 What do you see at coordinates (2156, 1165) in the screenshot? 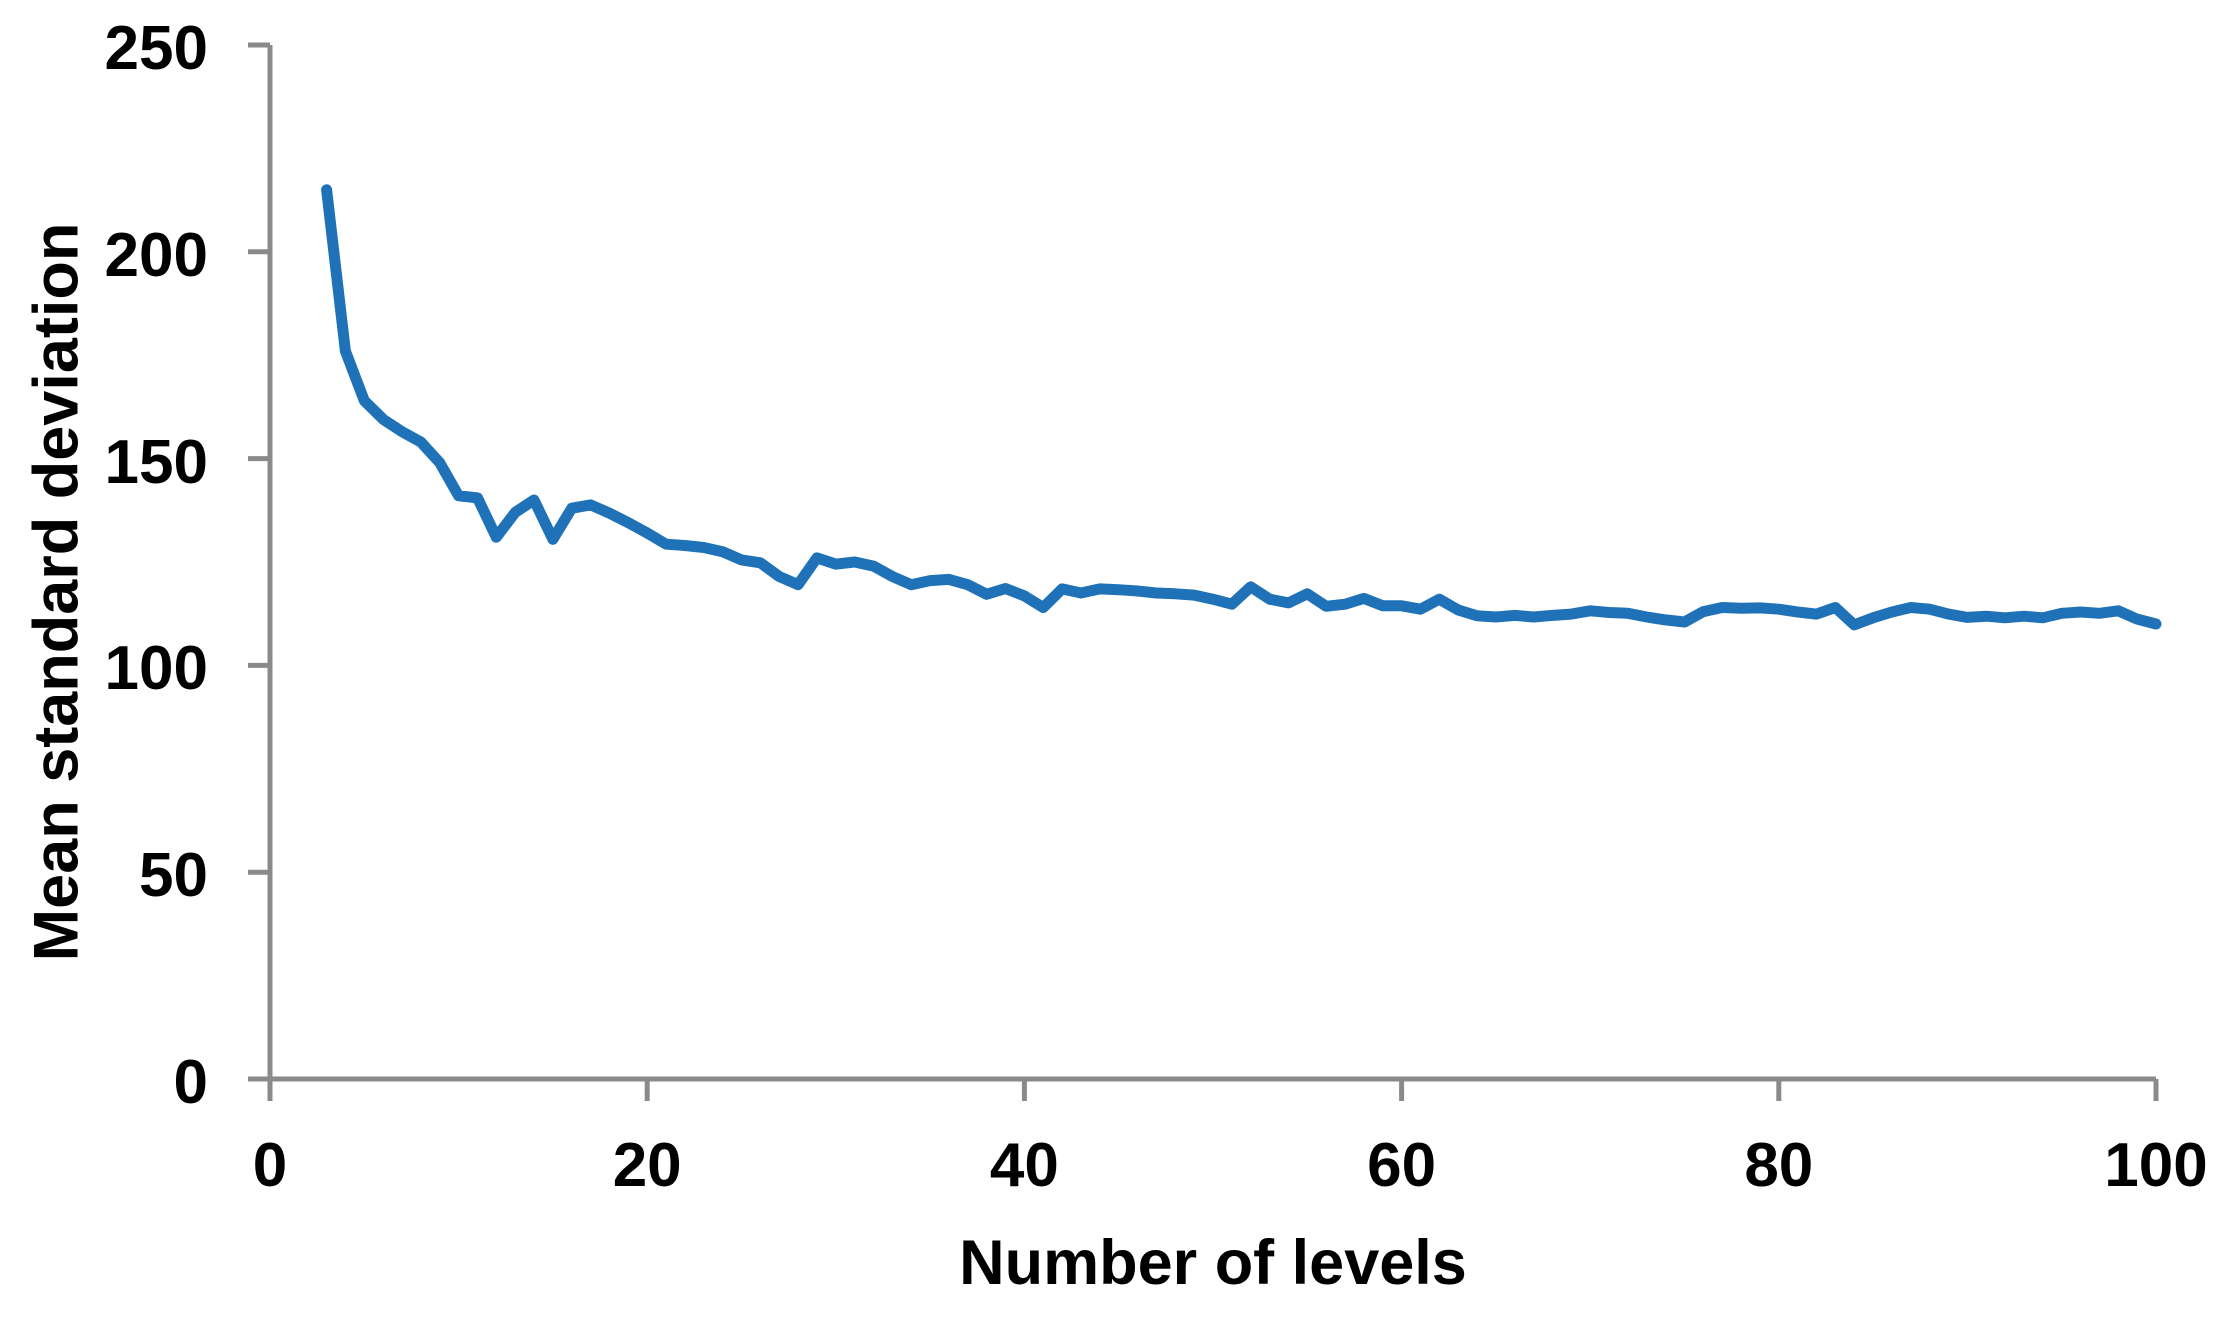
I see `x-tick-label: 100` at bounding box center [2156, 1165].